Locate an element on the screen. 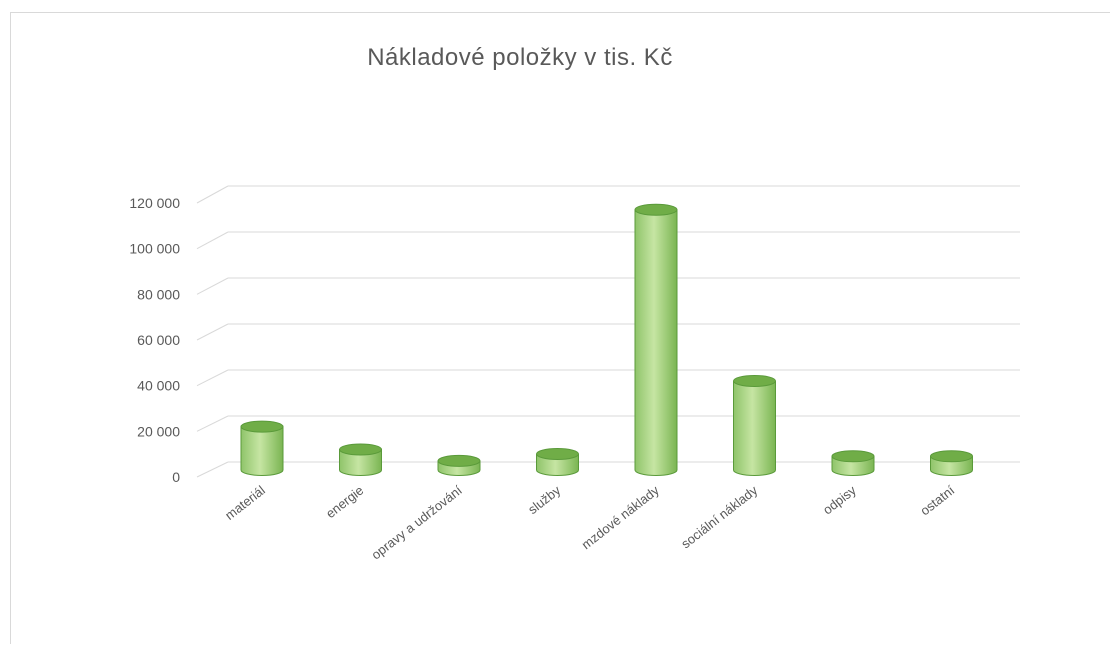 The image size is (1115, 647). y-tick-label: 100 000 is located at coordinates (154, 249).